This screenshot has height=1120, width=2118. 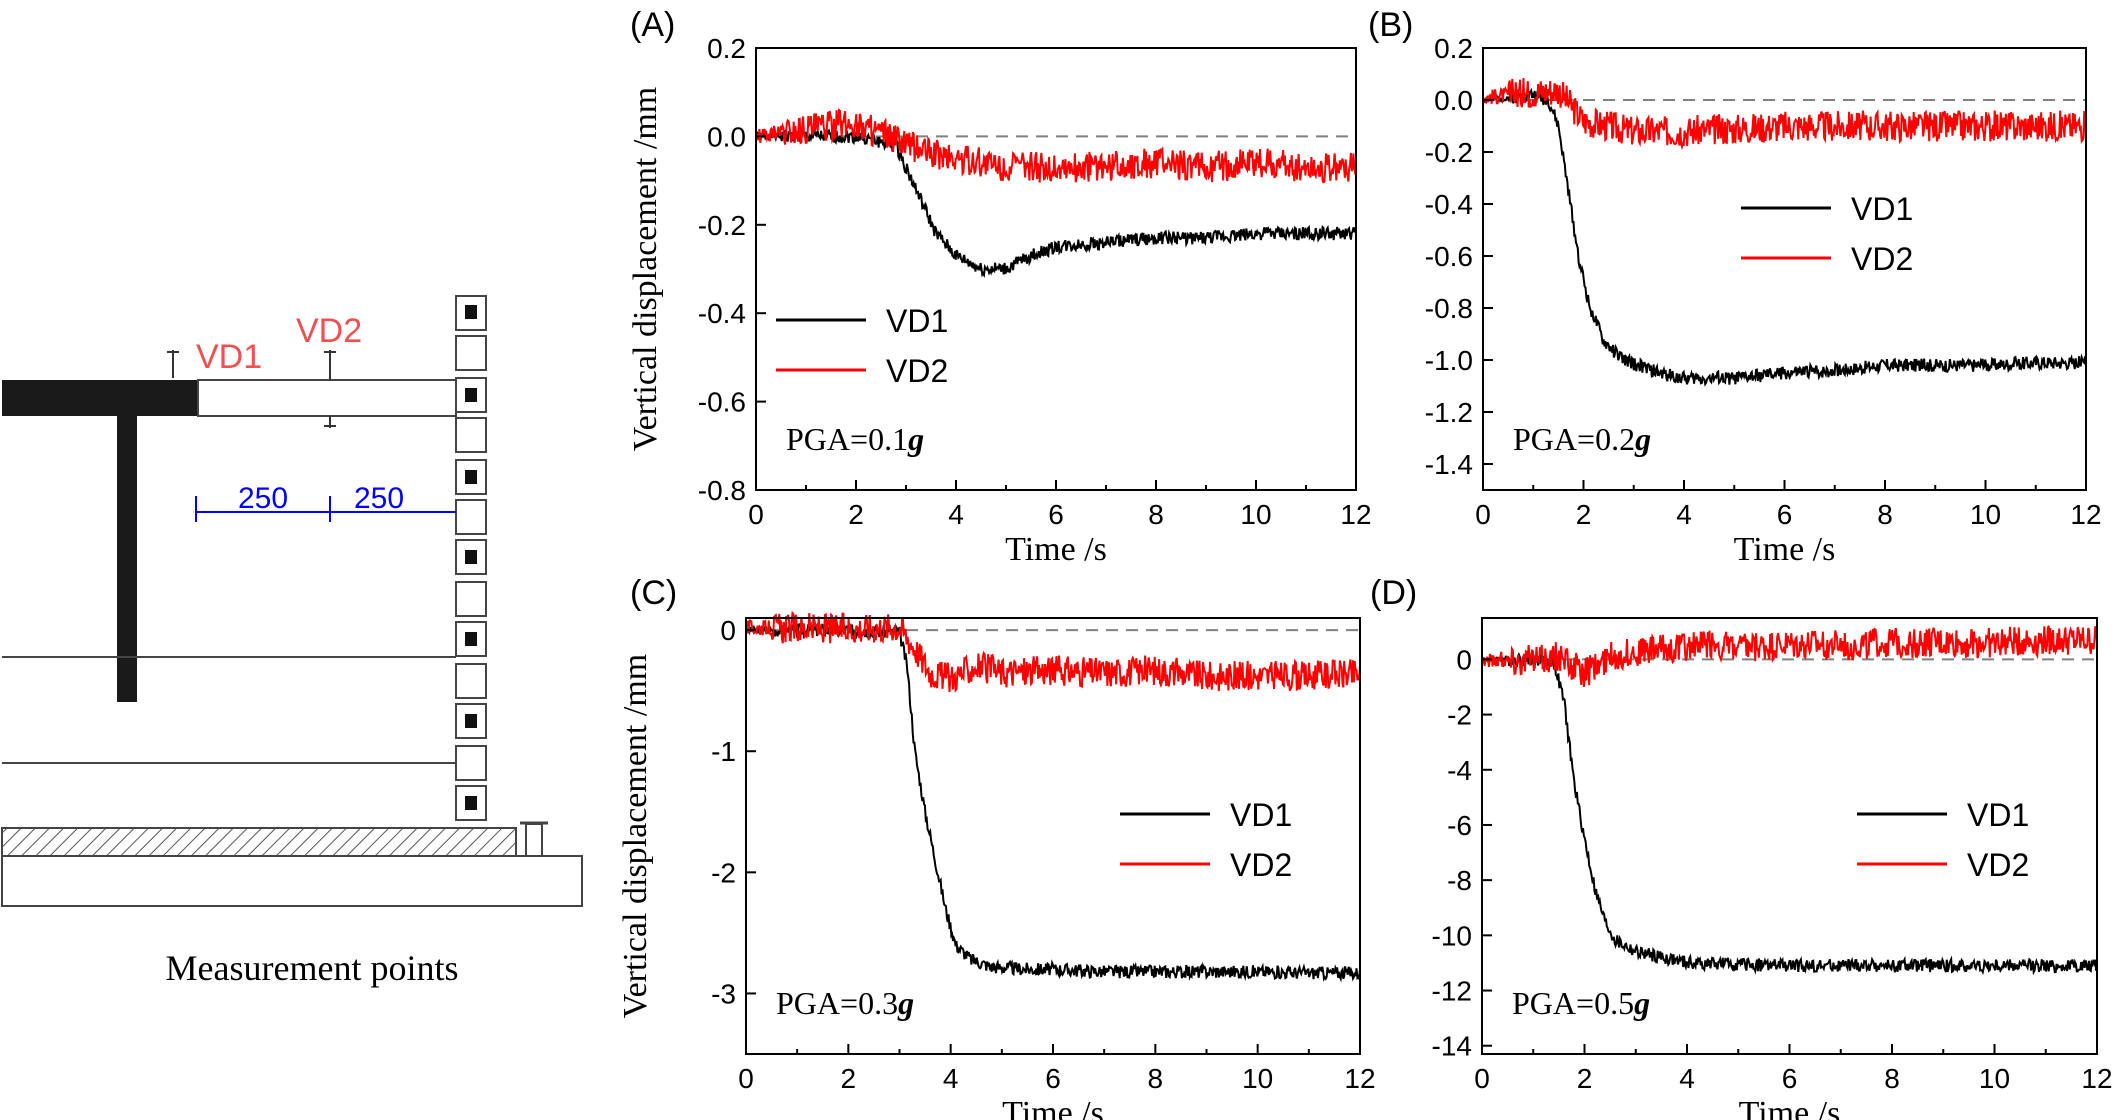 What do you see at coordinates (329, 331) in the screenshot?
I see `point-label-vd2: VD2` at bounding box center [329, 331].